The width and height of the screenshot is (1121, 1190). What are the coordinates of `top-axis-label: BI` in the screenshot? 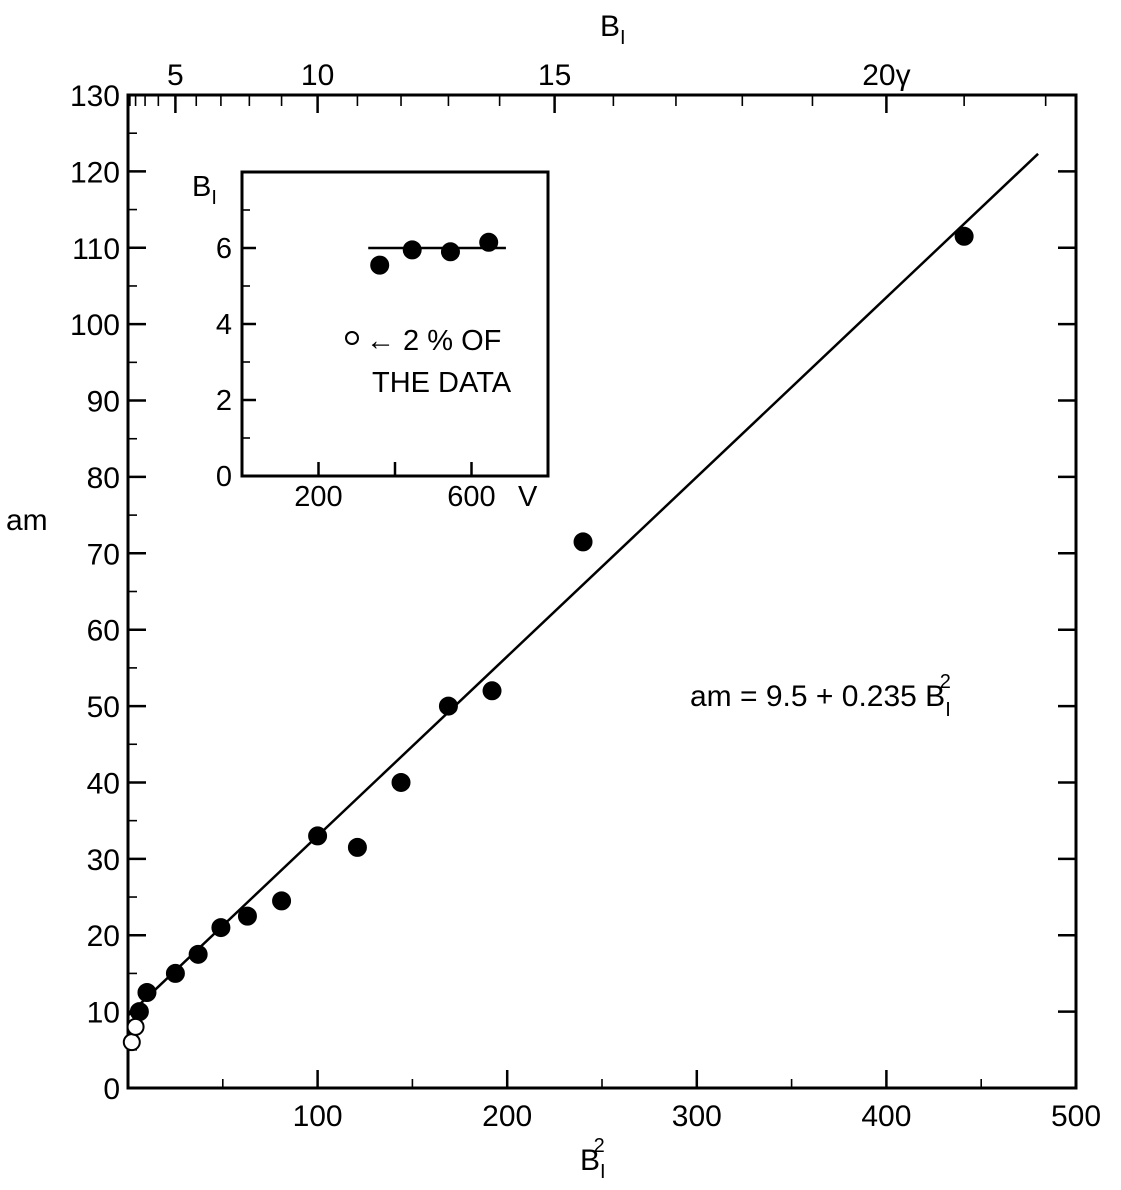 It's located at (613, 29).